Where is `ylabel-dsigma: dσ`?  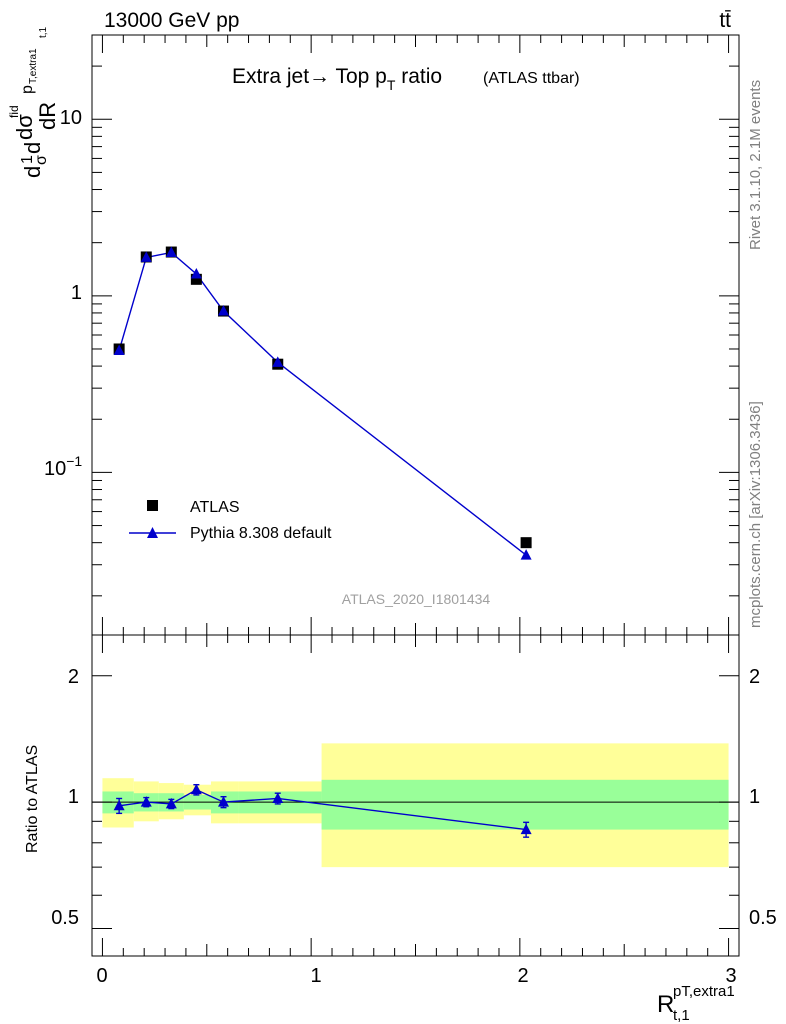 ylabel-dsigma: dσ is located at coordinates (24, 127).